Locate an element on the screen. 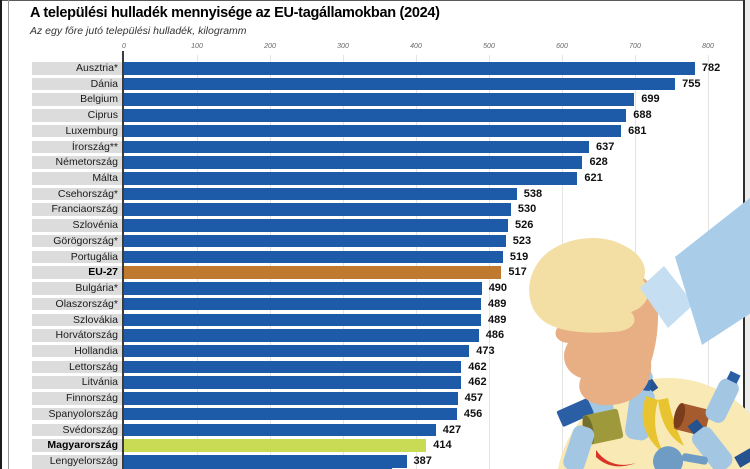 The width and height of the screenshot is (750, 469). country-label: Írország** is located at coordinates (77, 147).